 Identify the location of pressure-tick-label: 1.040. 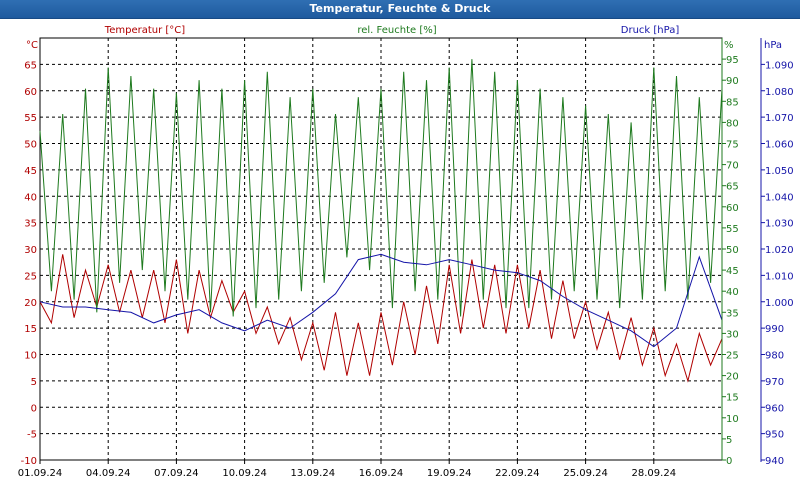
(779, 197).